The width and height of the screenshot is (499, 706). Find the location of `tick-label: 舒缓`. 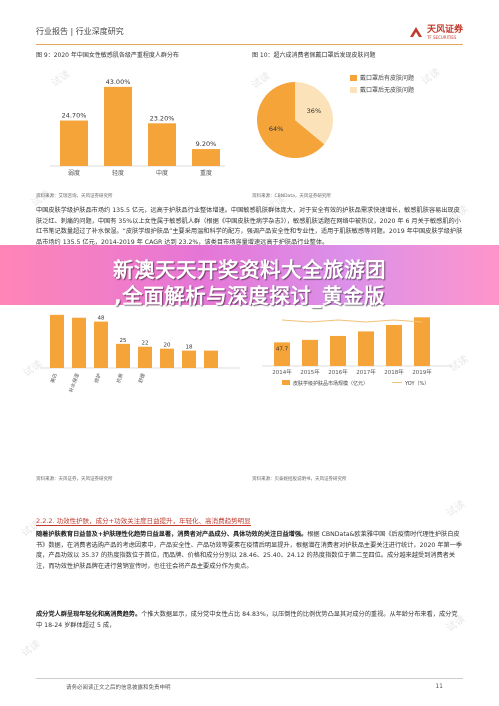

tick-label: 舒缓 is located at coordinates (142, 378).